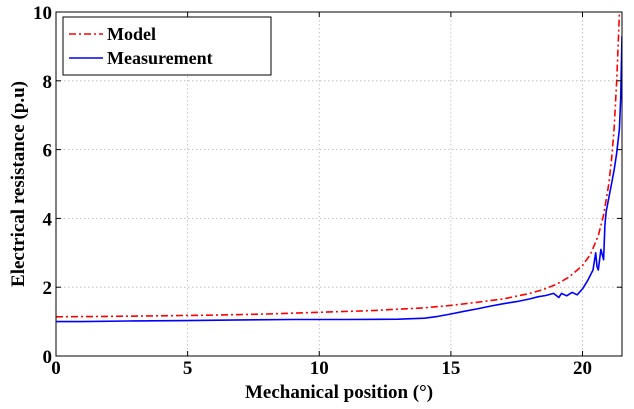 The image size is (634, 409). What do you see at coordinates (56, 368) in the screenshot?
I see `x-tick-label: 0` at bounding box center [56, 368].